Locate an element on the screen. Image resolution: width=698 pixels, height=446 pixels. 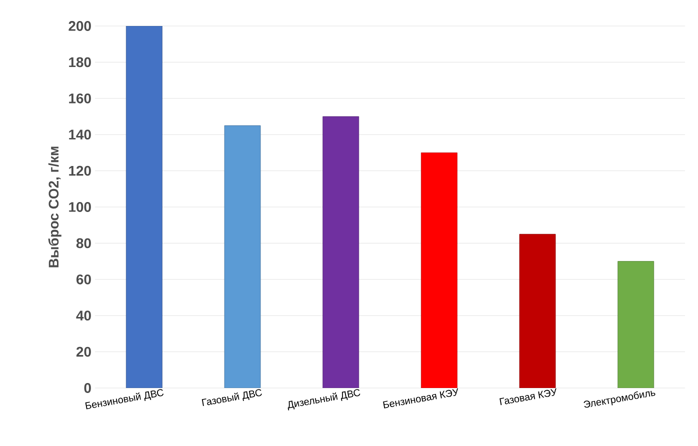
x-tick-label: Газовая КЭУ is located at coordinates (528, 397).